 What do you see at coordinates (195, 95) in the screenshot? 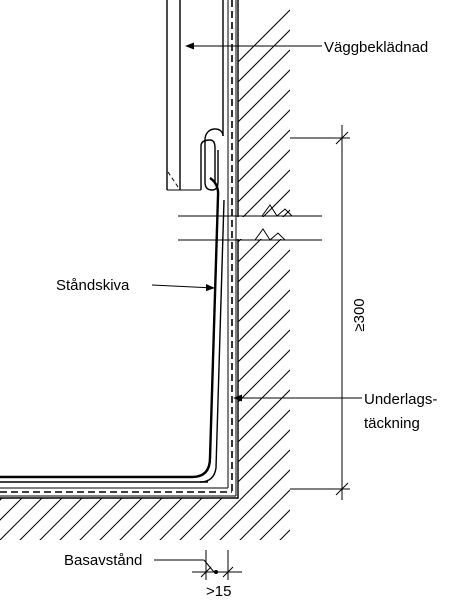
I see `wall-cladding` at bounding box center [195, 95].